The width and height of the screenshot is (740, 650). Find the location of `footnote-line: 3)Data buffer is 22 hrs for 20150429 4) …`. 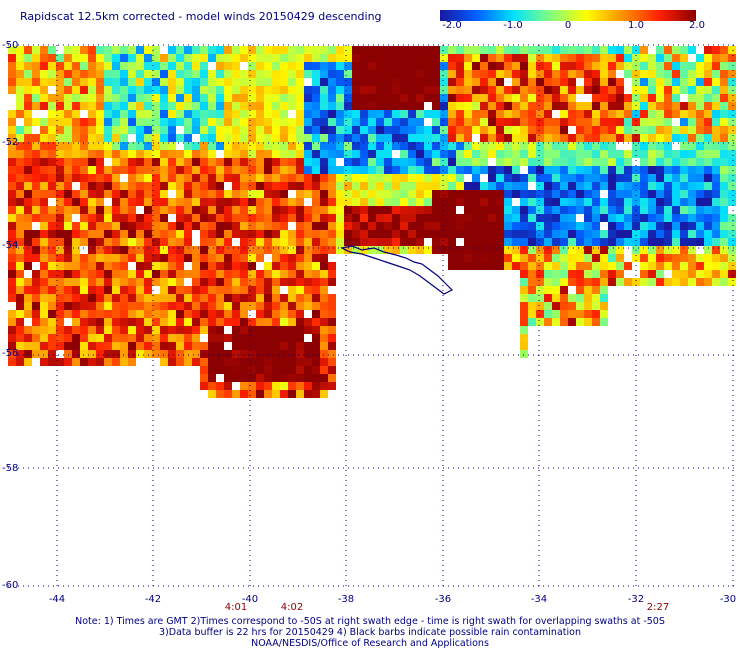

footnote-line: 3)Data buffer is 22 hrs for 20150429 4) … is located at coordinates (370, 632).